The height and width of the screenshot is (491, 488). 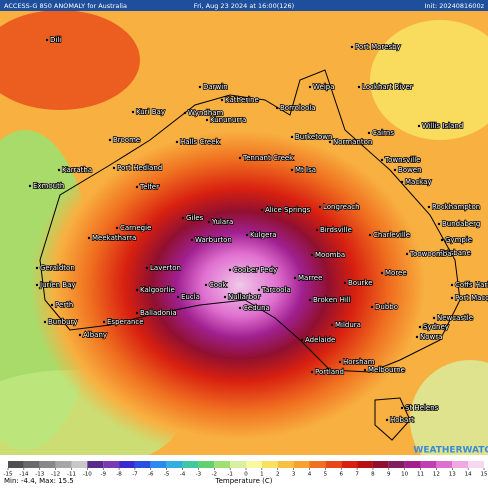 I want to click on place-label: Carnegie, so click(x=135, y=228).